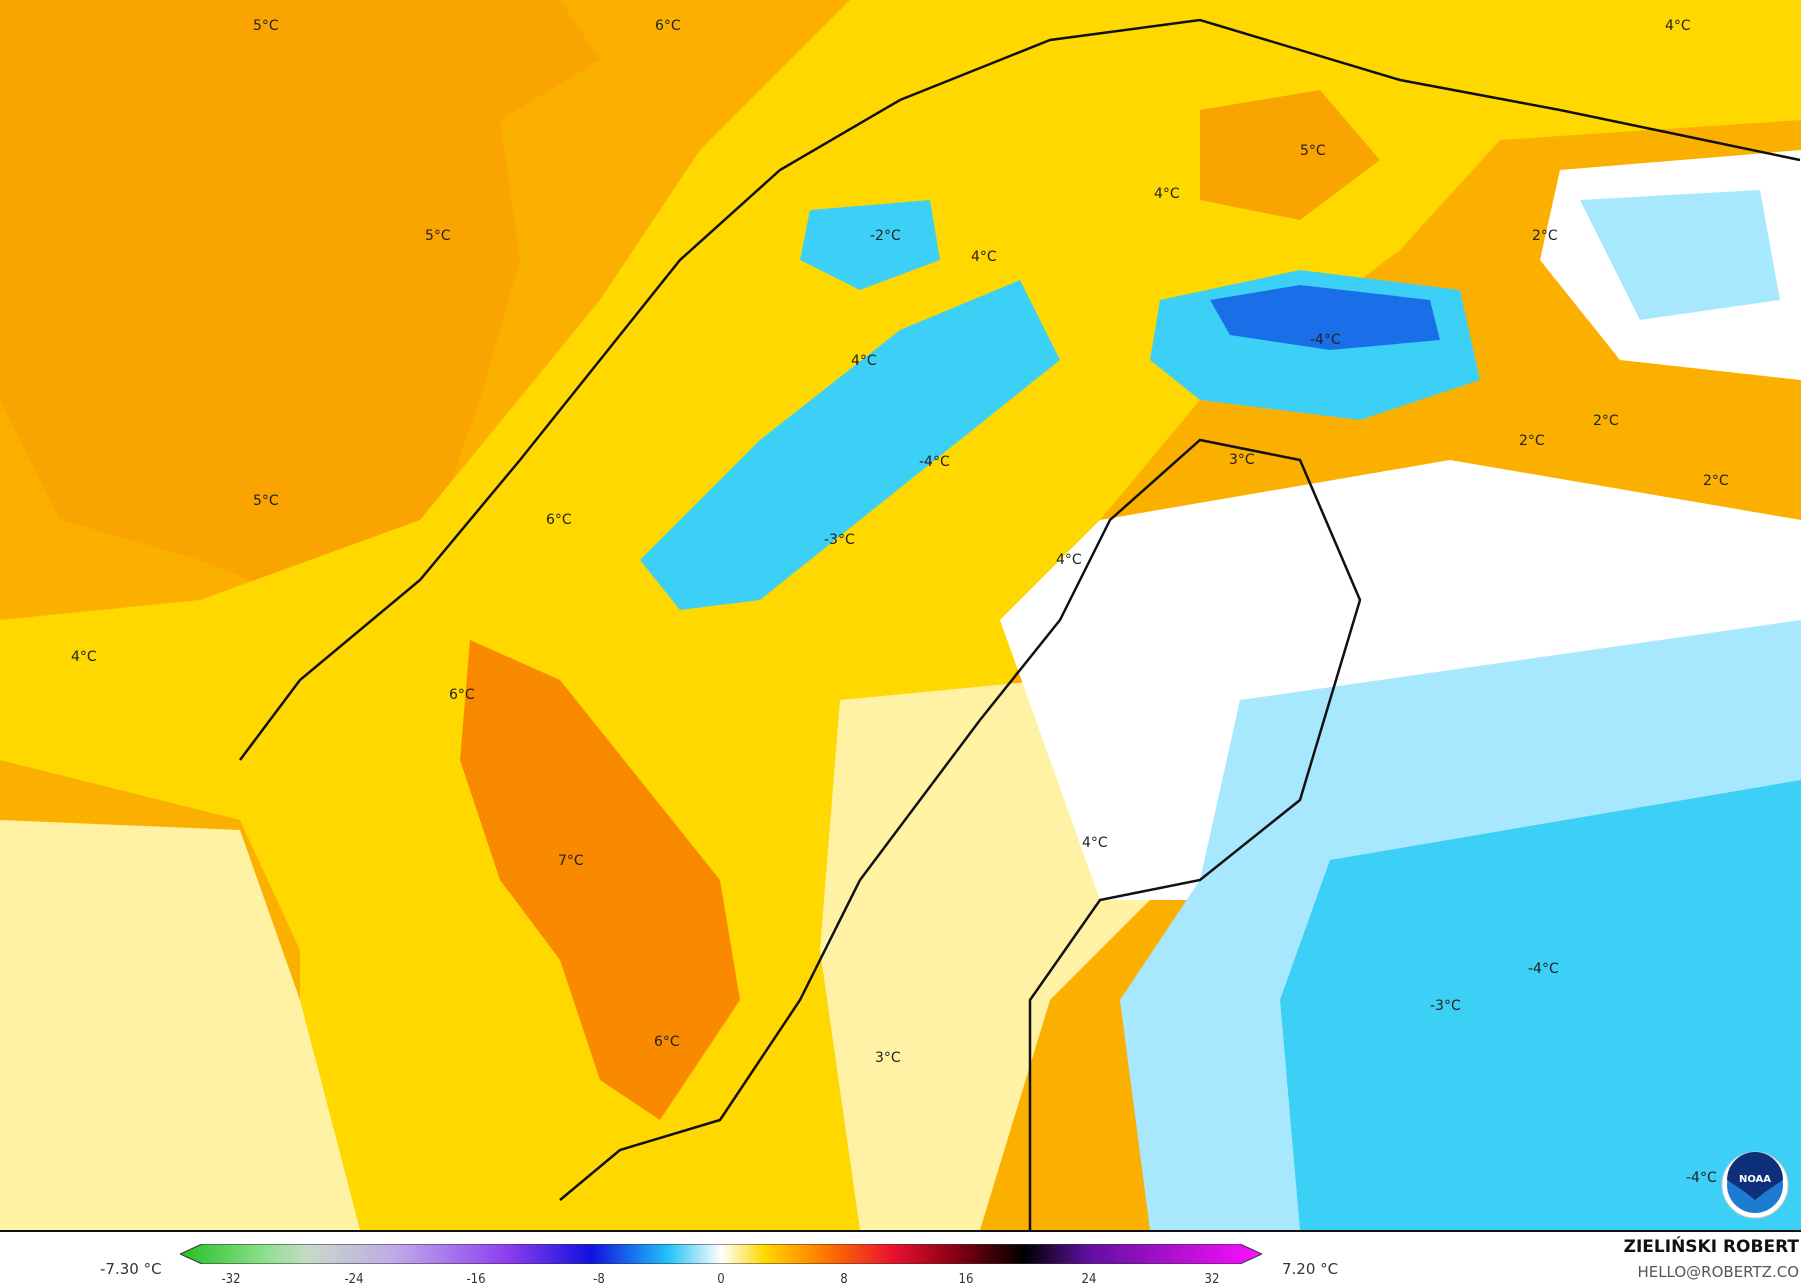 Image resolution: width=1801 pixels, height=1287 pixels. What do you see at coordinates (885, 236) in the screenshot?
I see `temp-label: -2°C` at bounding box center [885, 236].